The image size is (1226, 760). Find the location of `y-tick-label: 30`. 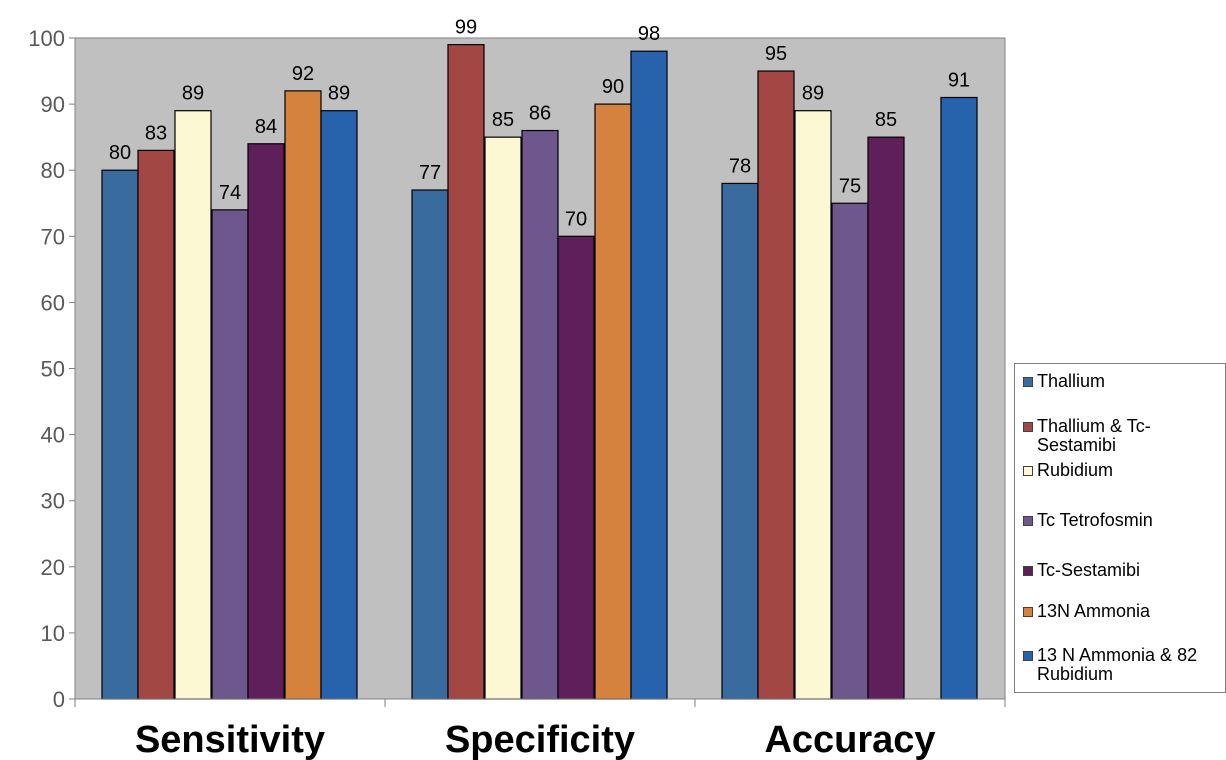

y-tick-label: 30 is located at coordinates (53, 501).